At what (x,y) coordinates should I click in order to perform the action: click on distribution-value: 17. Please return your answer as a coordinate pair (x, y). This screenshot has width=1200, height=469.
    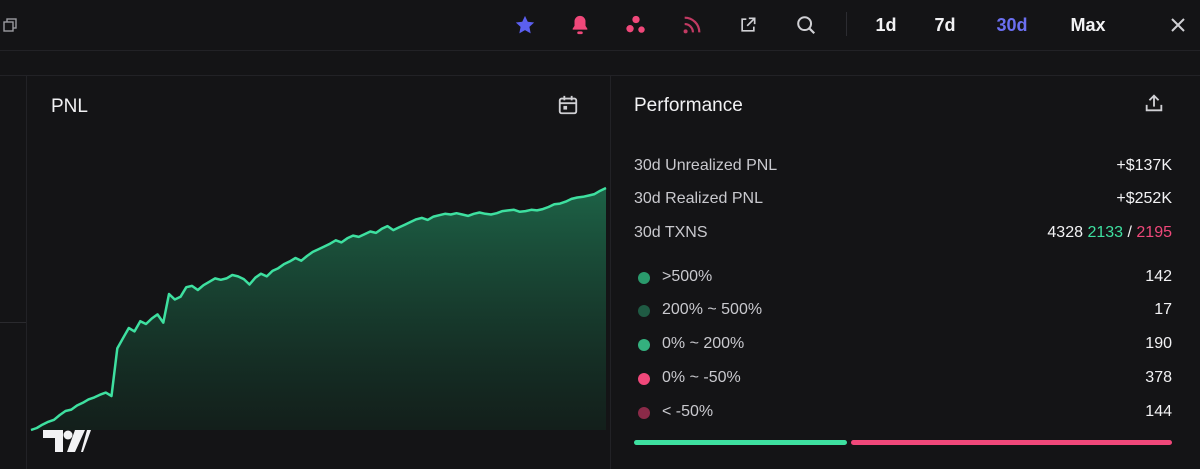
    Looking at the image, I should click on (1163, 309).